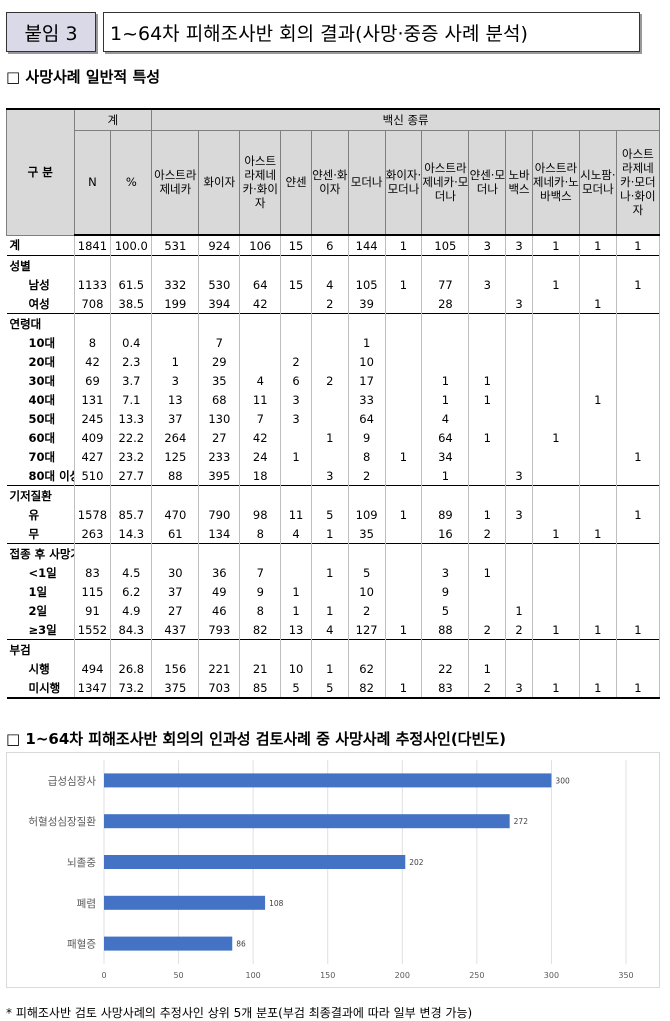 Image resolution: width=670 pixels, height=1021 pixels. Describe the element at coordinates (445, 630) in the screenshot. I see `table-cell: 88` at that location.